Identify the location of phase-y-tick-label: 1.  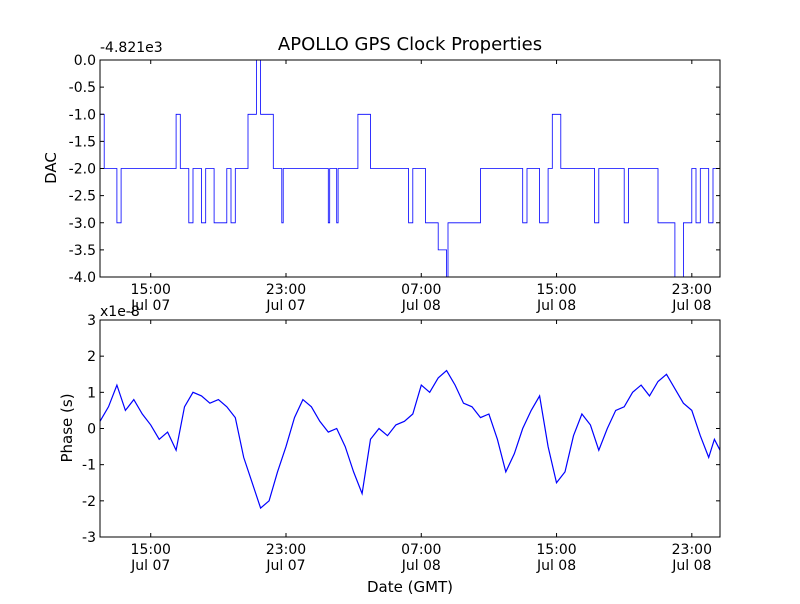
(91, 393).